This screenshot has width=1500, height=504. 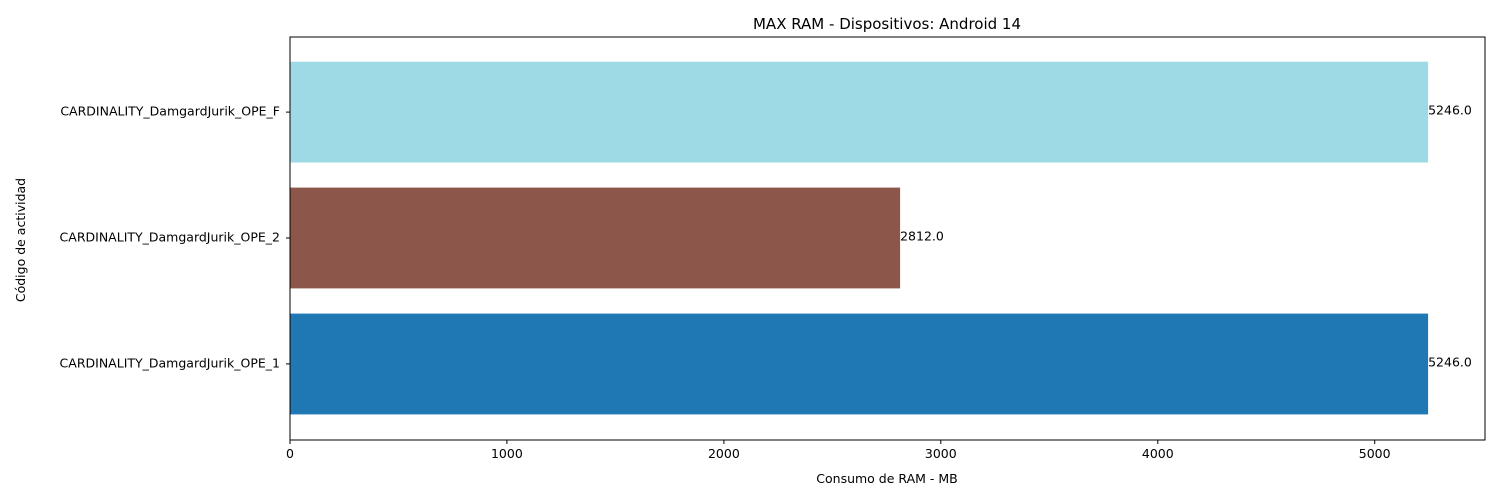 I want to click on chart-title: MAX RAM - Dispositivos: Android 14, so click(x=887, y=24).